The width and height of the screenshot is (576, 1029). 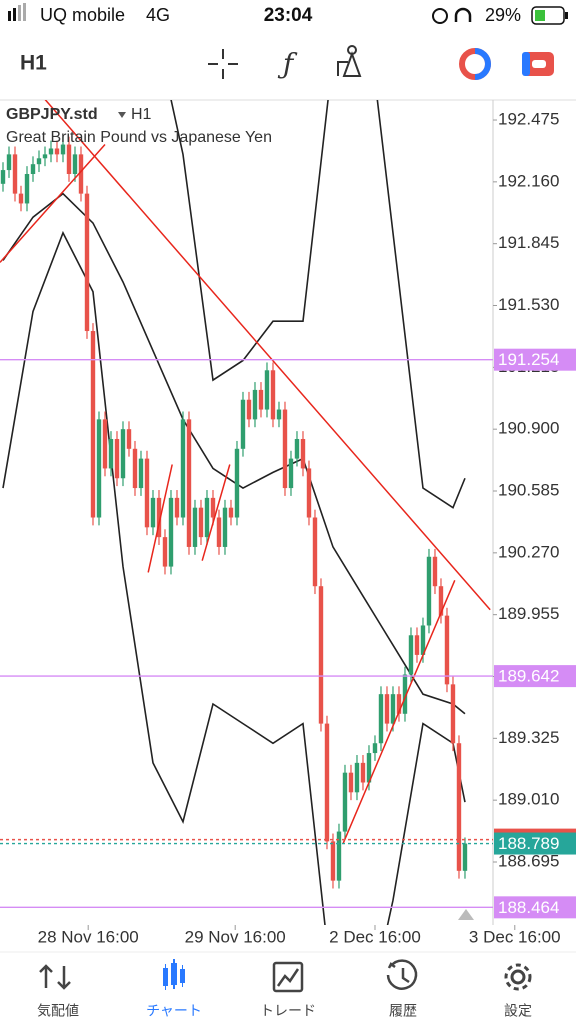 I want to click on bottom-nav: 気配値 チャート トレード 履歴 設定, so click(x=284, y=989).